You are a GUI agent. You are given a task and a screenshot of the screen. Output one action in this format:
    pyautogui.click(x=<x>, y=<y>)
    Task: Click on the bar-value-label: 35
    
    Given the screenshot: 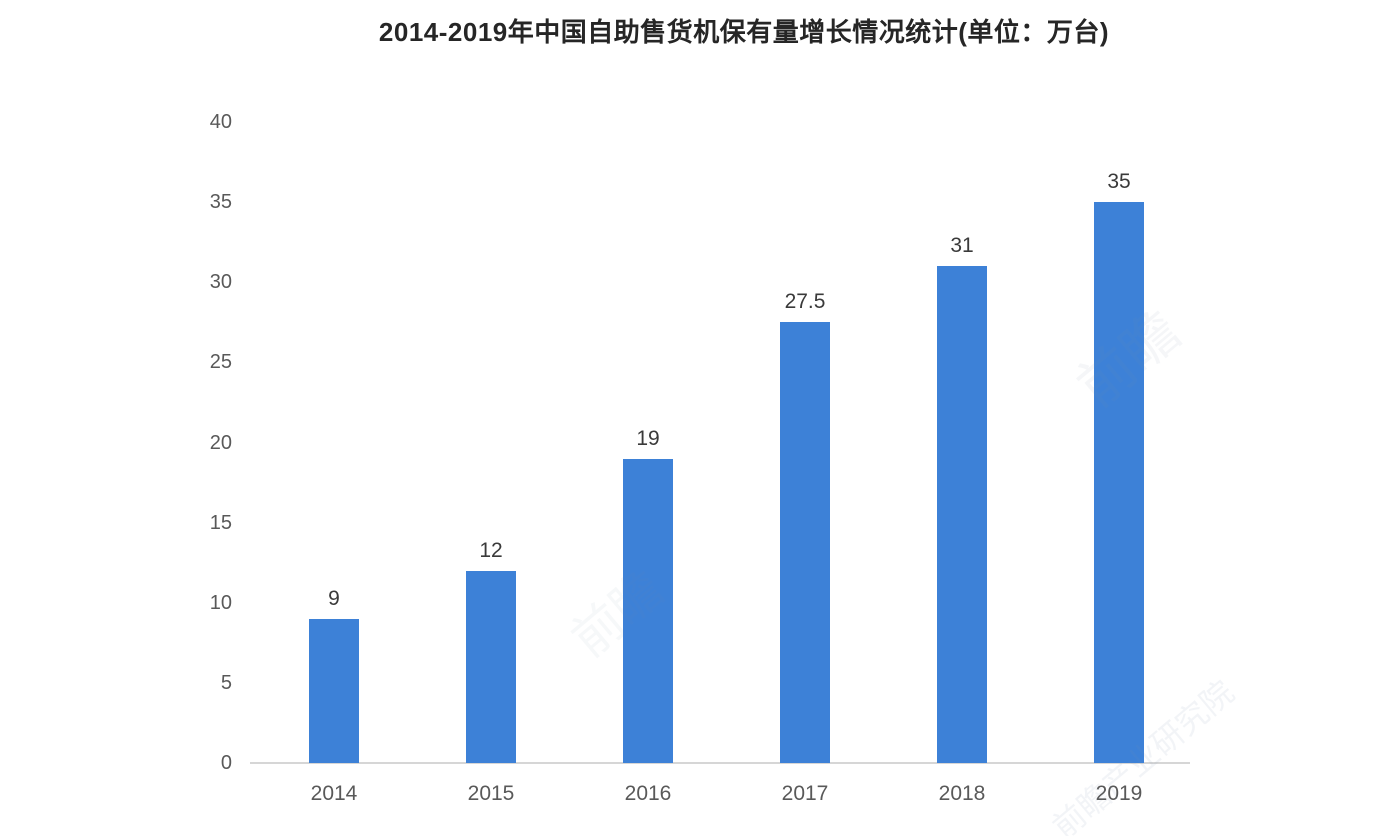 What is the action you would take?
    pyautogui.click(x=1119, y=182)
    